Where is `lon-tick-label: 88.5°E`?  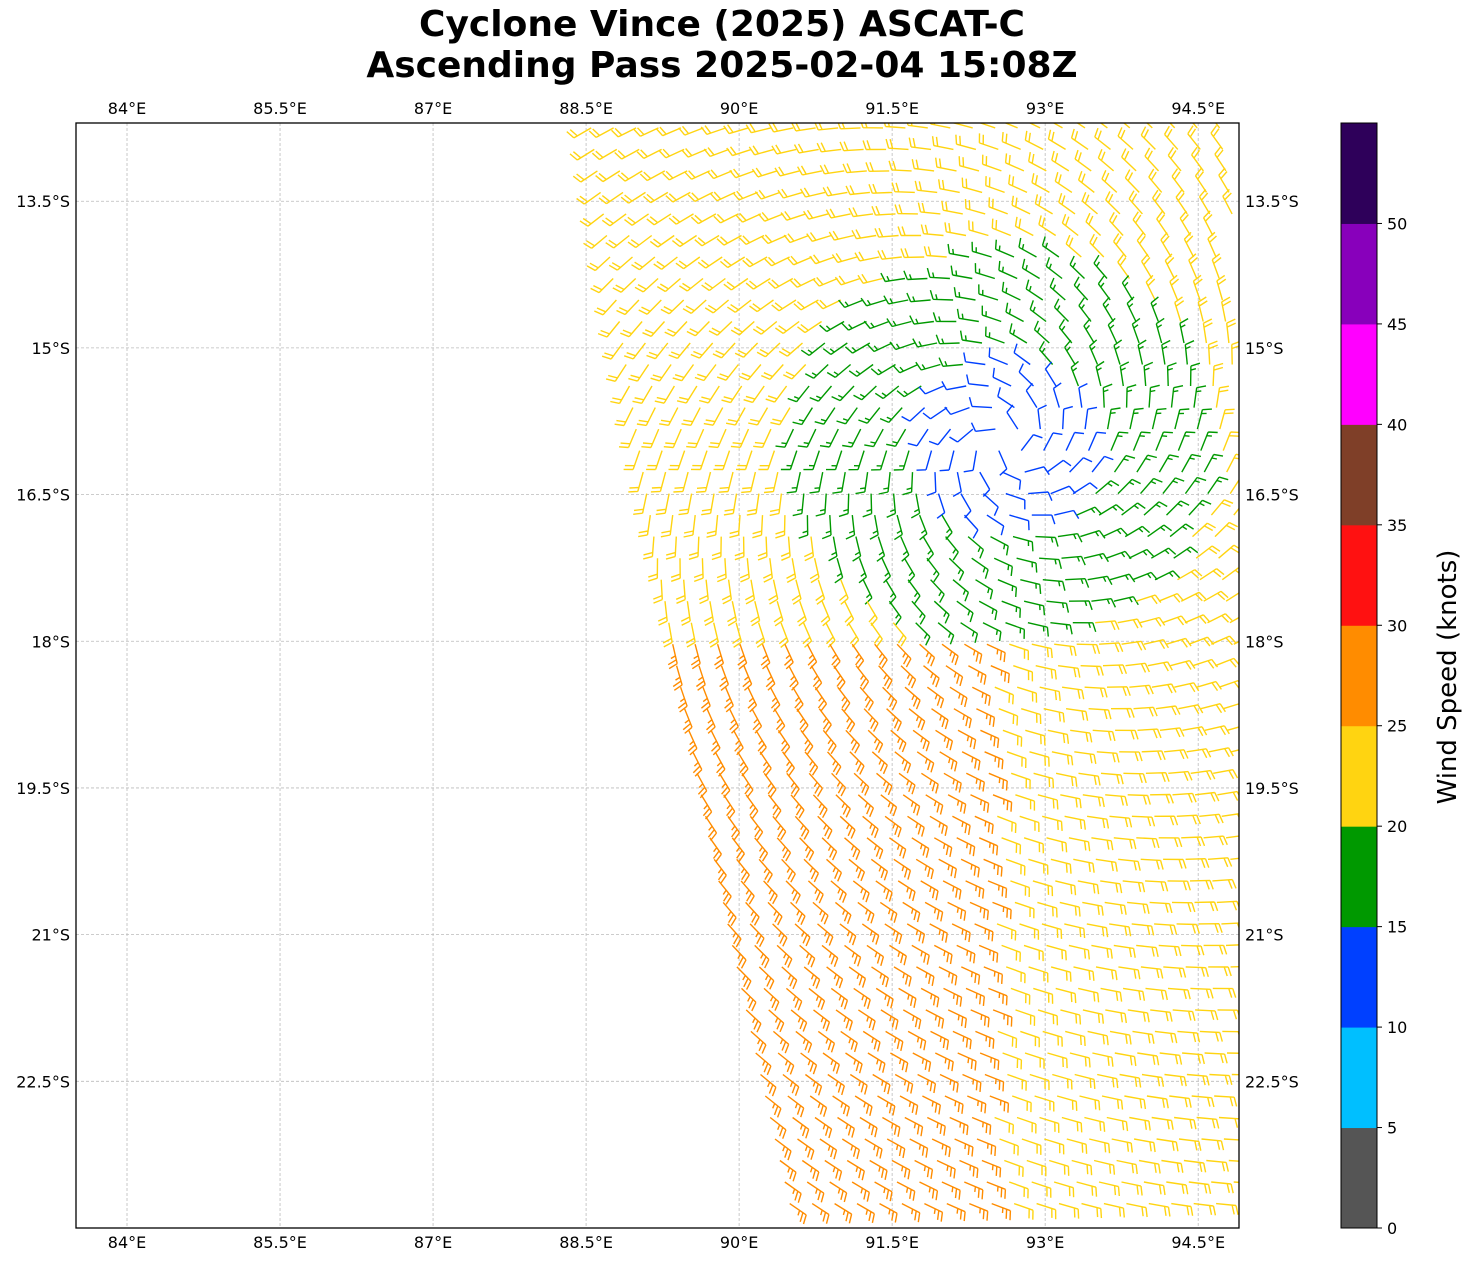
lon-tick-label: 88.5°E is located at coordinates (586, 1242).